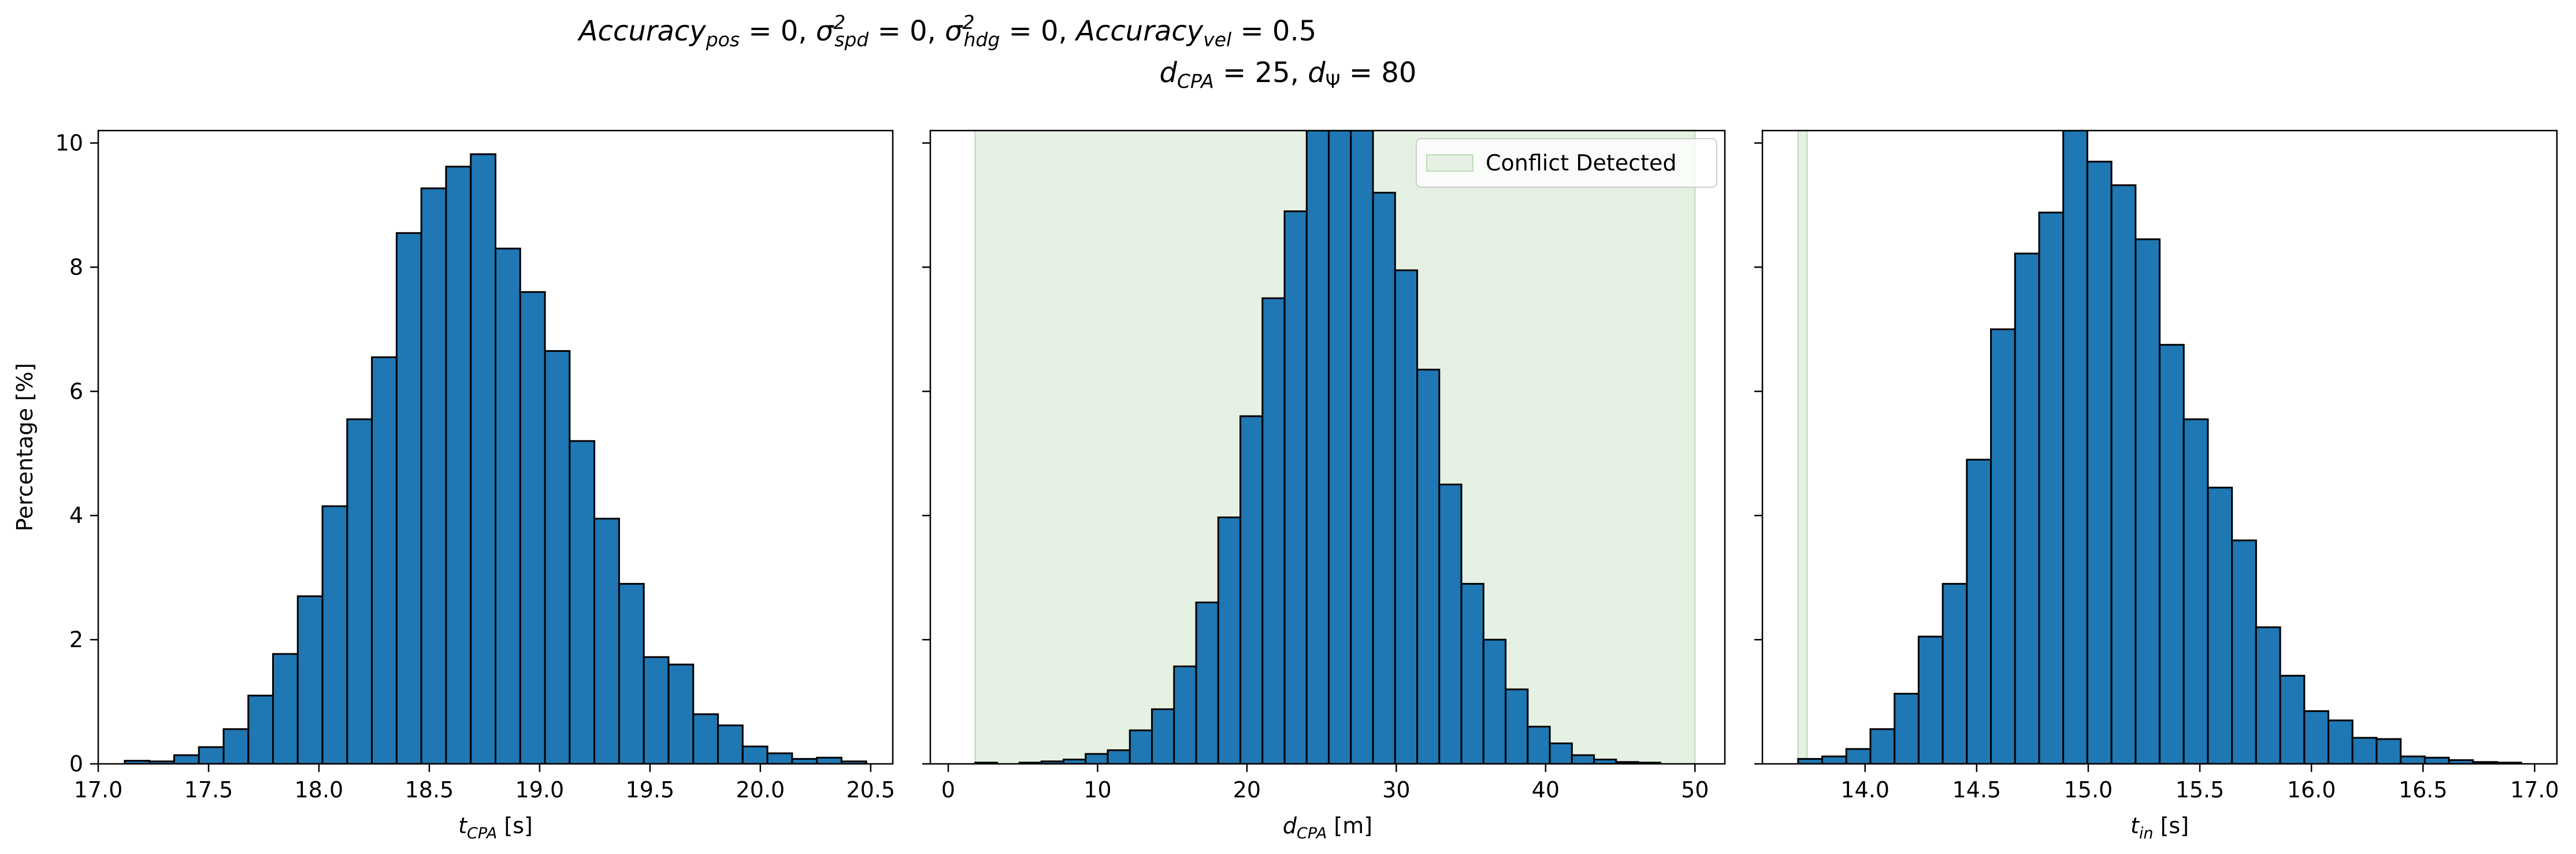 The image size is (2576, 854). What do you see at coordinates (1328, 827) in the screenshot?
I see `x-axis-label: dCPA [m]` at bounding box center [1328, 827].